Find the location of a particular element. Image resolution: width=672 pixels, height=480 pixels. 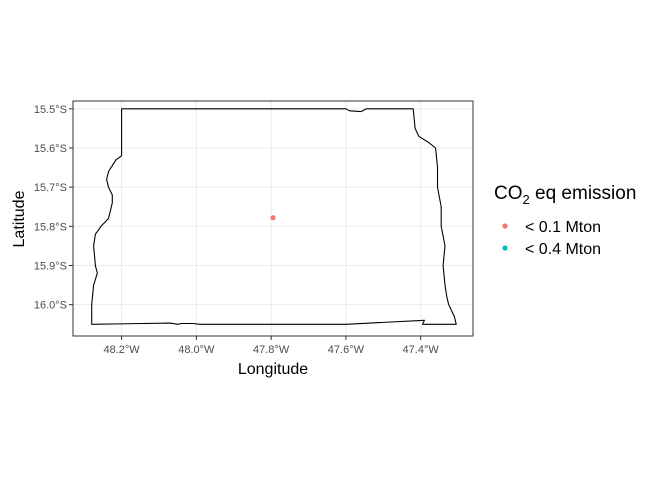

legend-title: CO2 eq emission is located at coordinates (565, 195).